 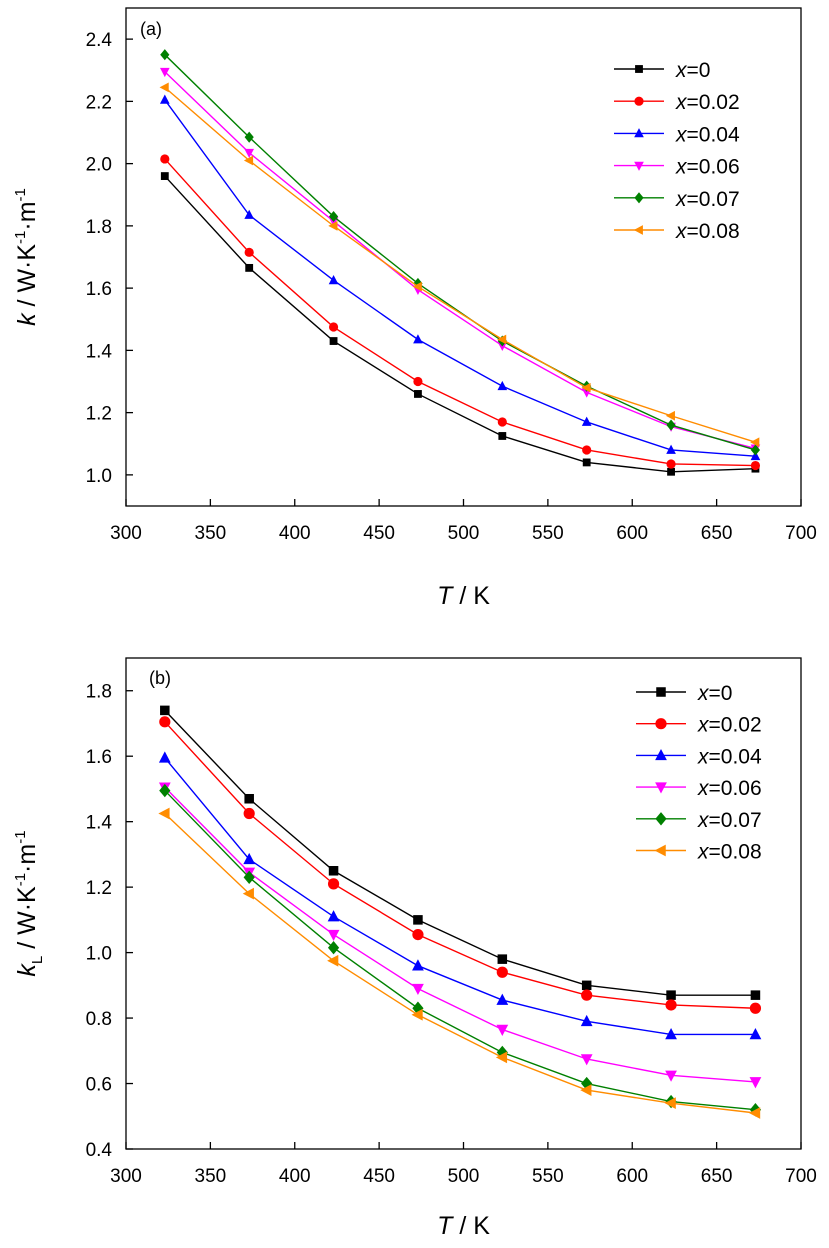 What do you see at coordinates (99, 1150) in the screenshot?
I see `y-tick-label: 0.4` at bounding box center [99, 1150].